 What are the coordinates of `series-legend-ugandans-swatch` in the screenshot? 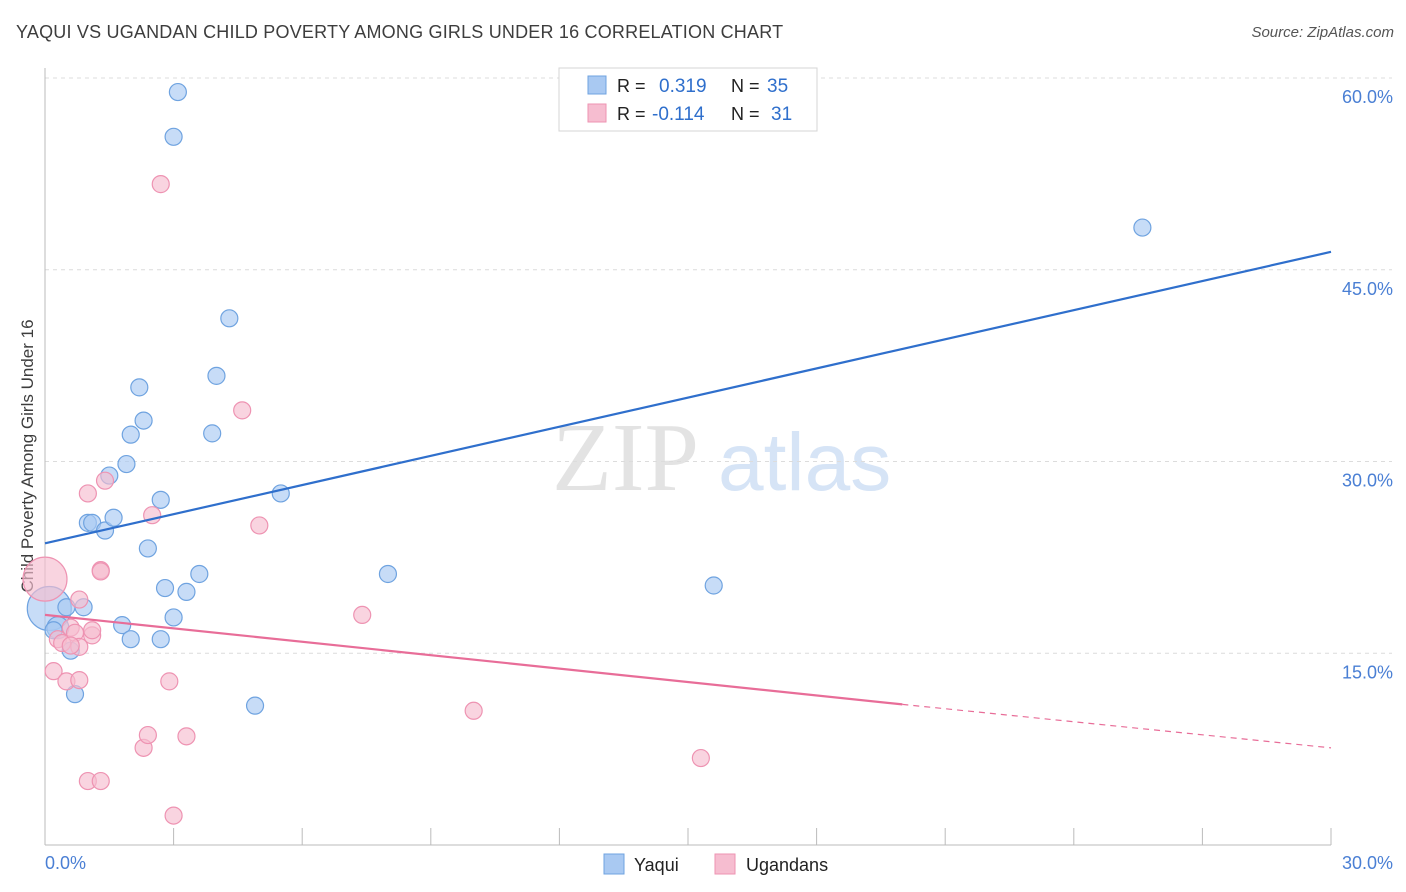 It's located at (725, 864).